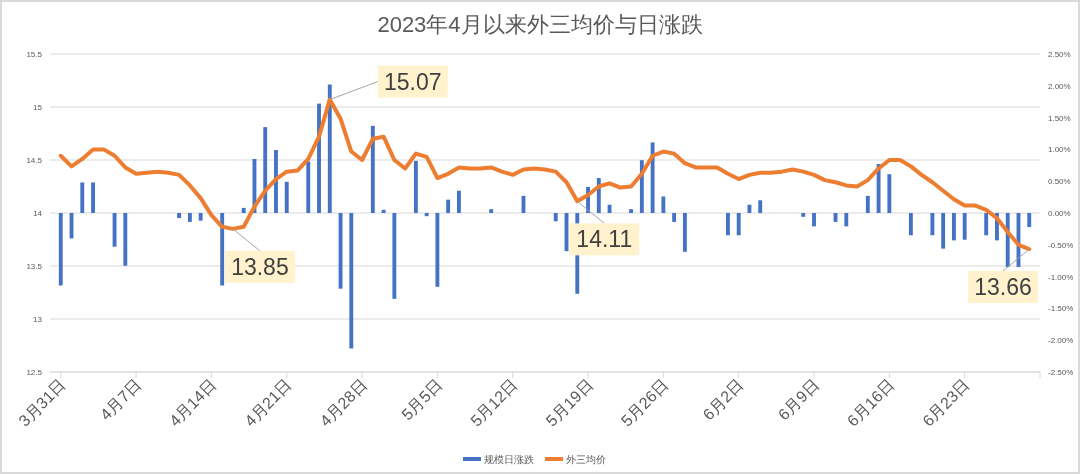 Image resolution: width=1080 pixels, height=474 pixels. What do you see at coordinates (1059, 118) in the screenshot?
I see `y2-tick-label: 1.50%` at bounding box center [1059, 118].